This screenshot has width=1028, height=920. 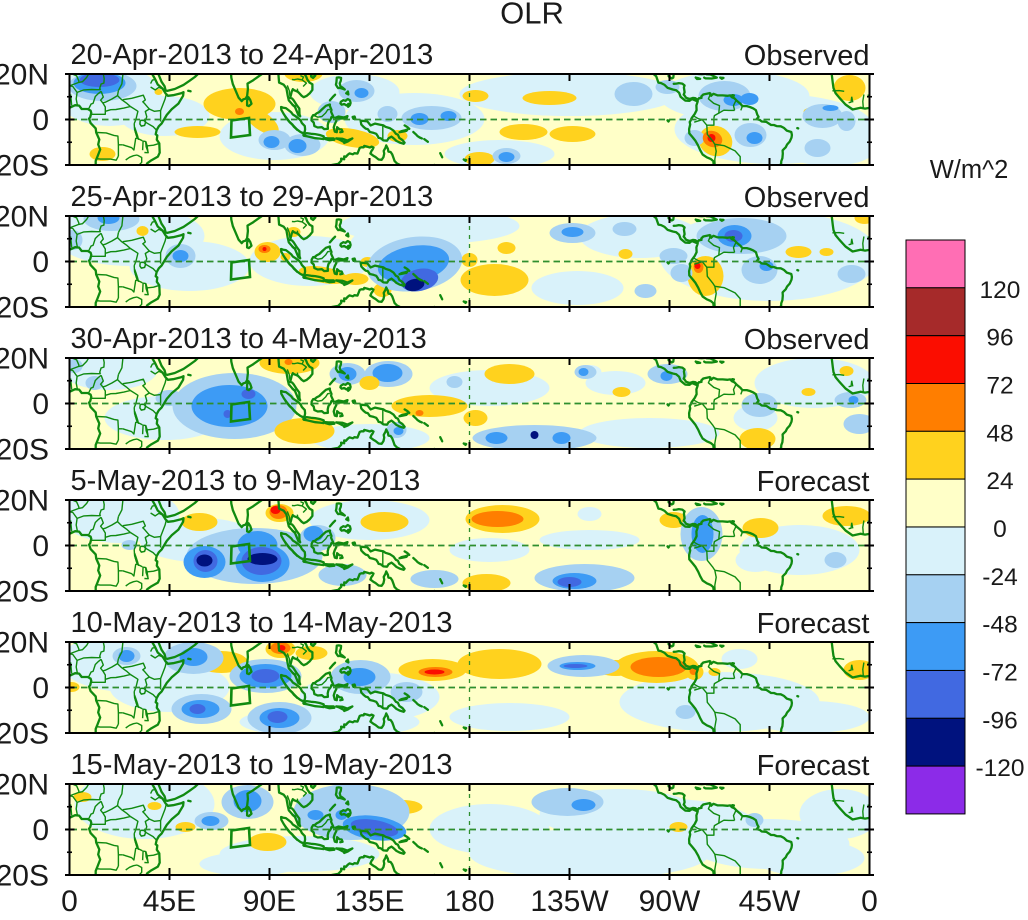 I want to click on svg-text: 180, so click(x=469, y=901).